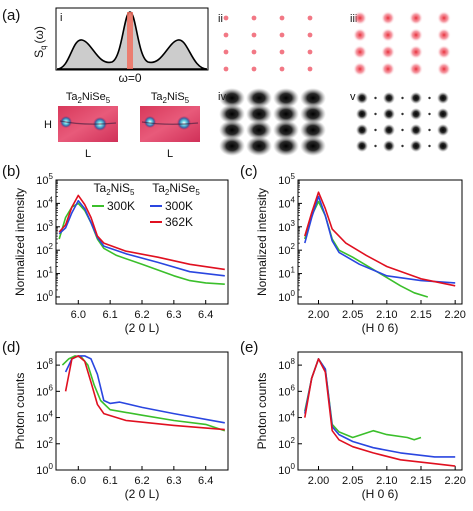 The width and height of the screenshot is (473, 511). I want to click on subpanel-label-v: v, so click(353, 97).